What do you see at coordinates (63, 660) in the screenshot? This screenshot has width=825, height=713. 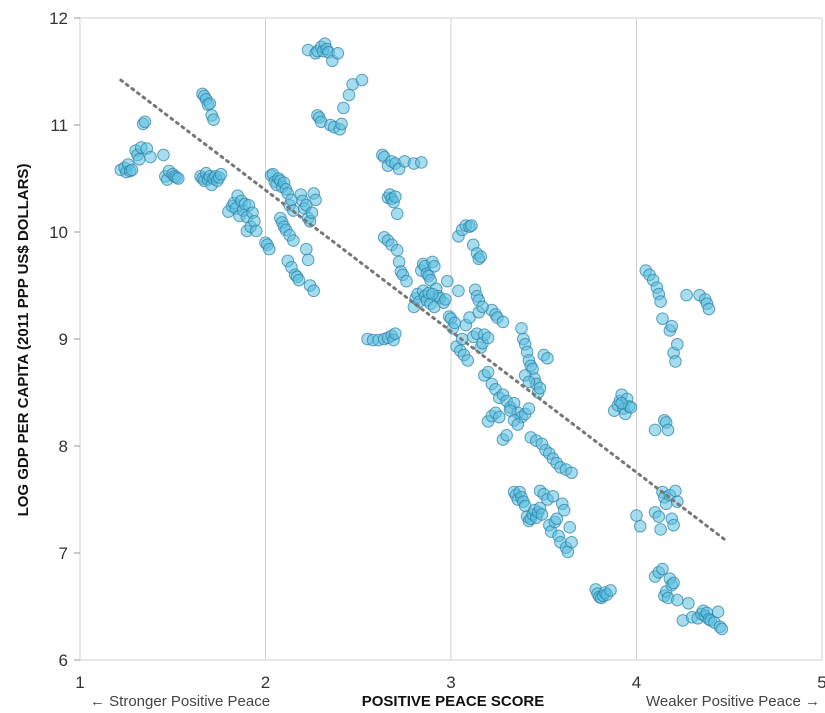 I see `y-tick-label: 6` at bounding box center [63, 660].